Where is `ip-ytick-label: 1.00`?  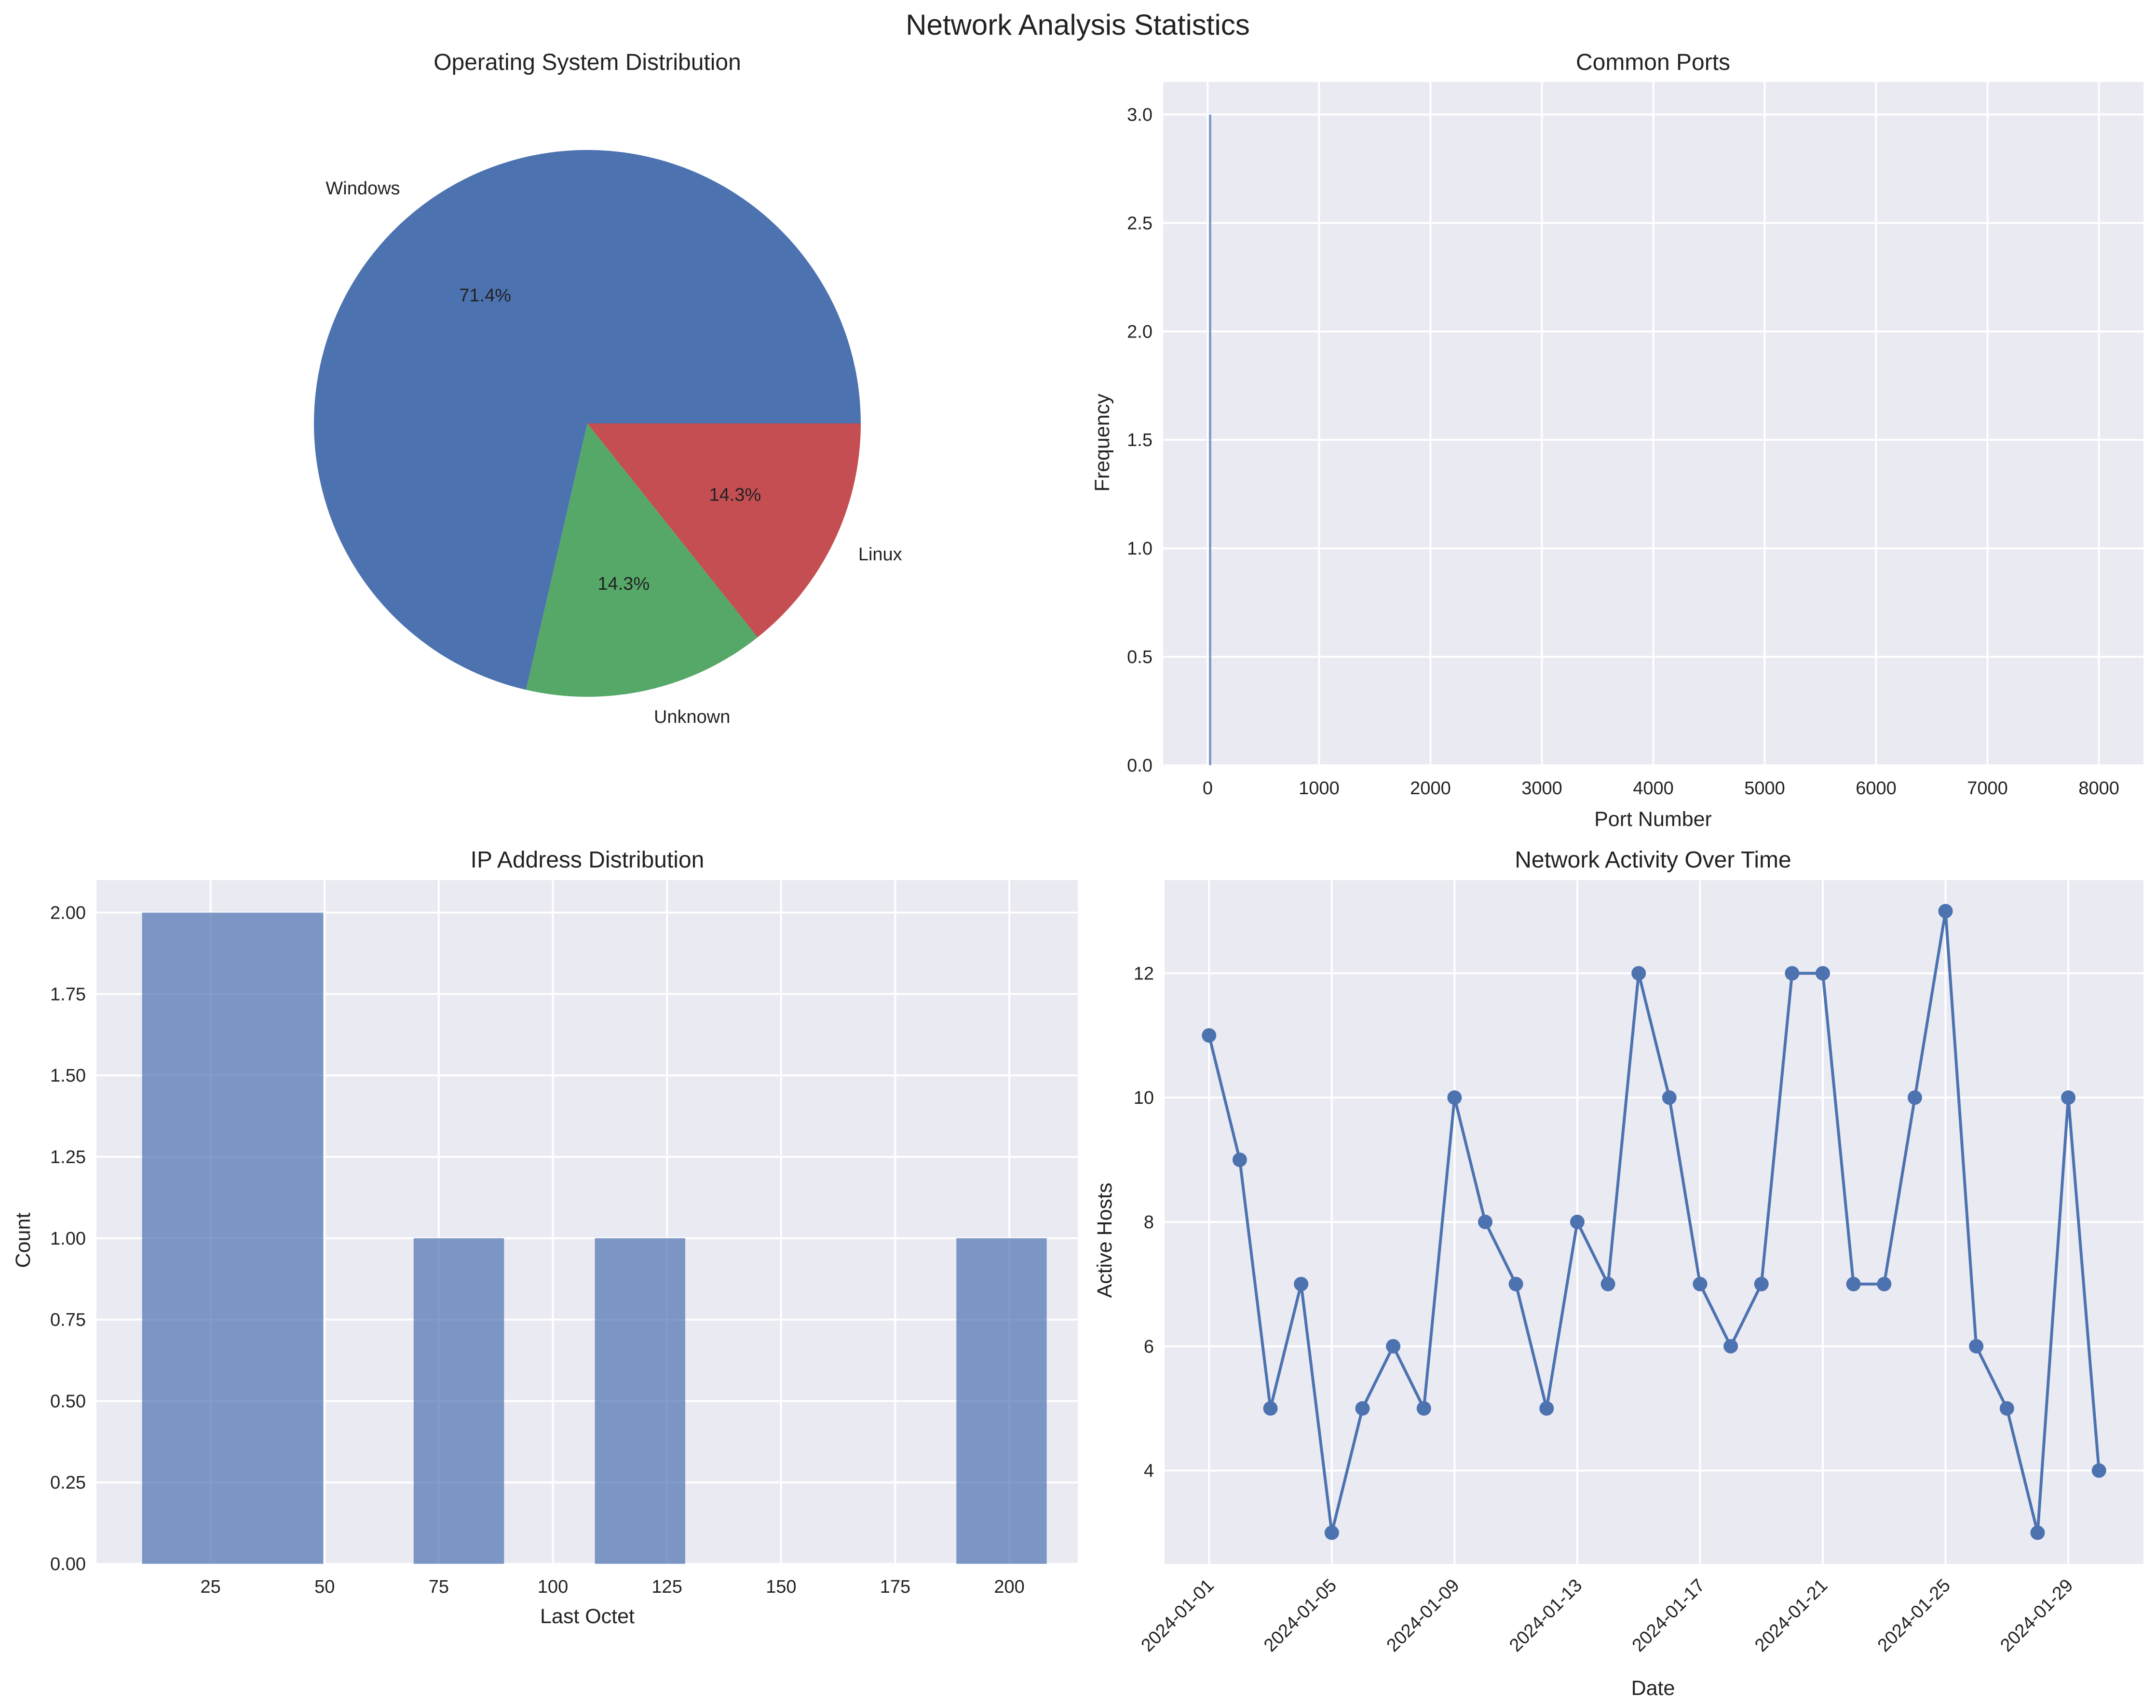
ip-ytick-label: 1.00 is located at coordinates (68, 1239).